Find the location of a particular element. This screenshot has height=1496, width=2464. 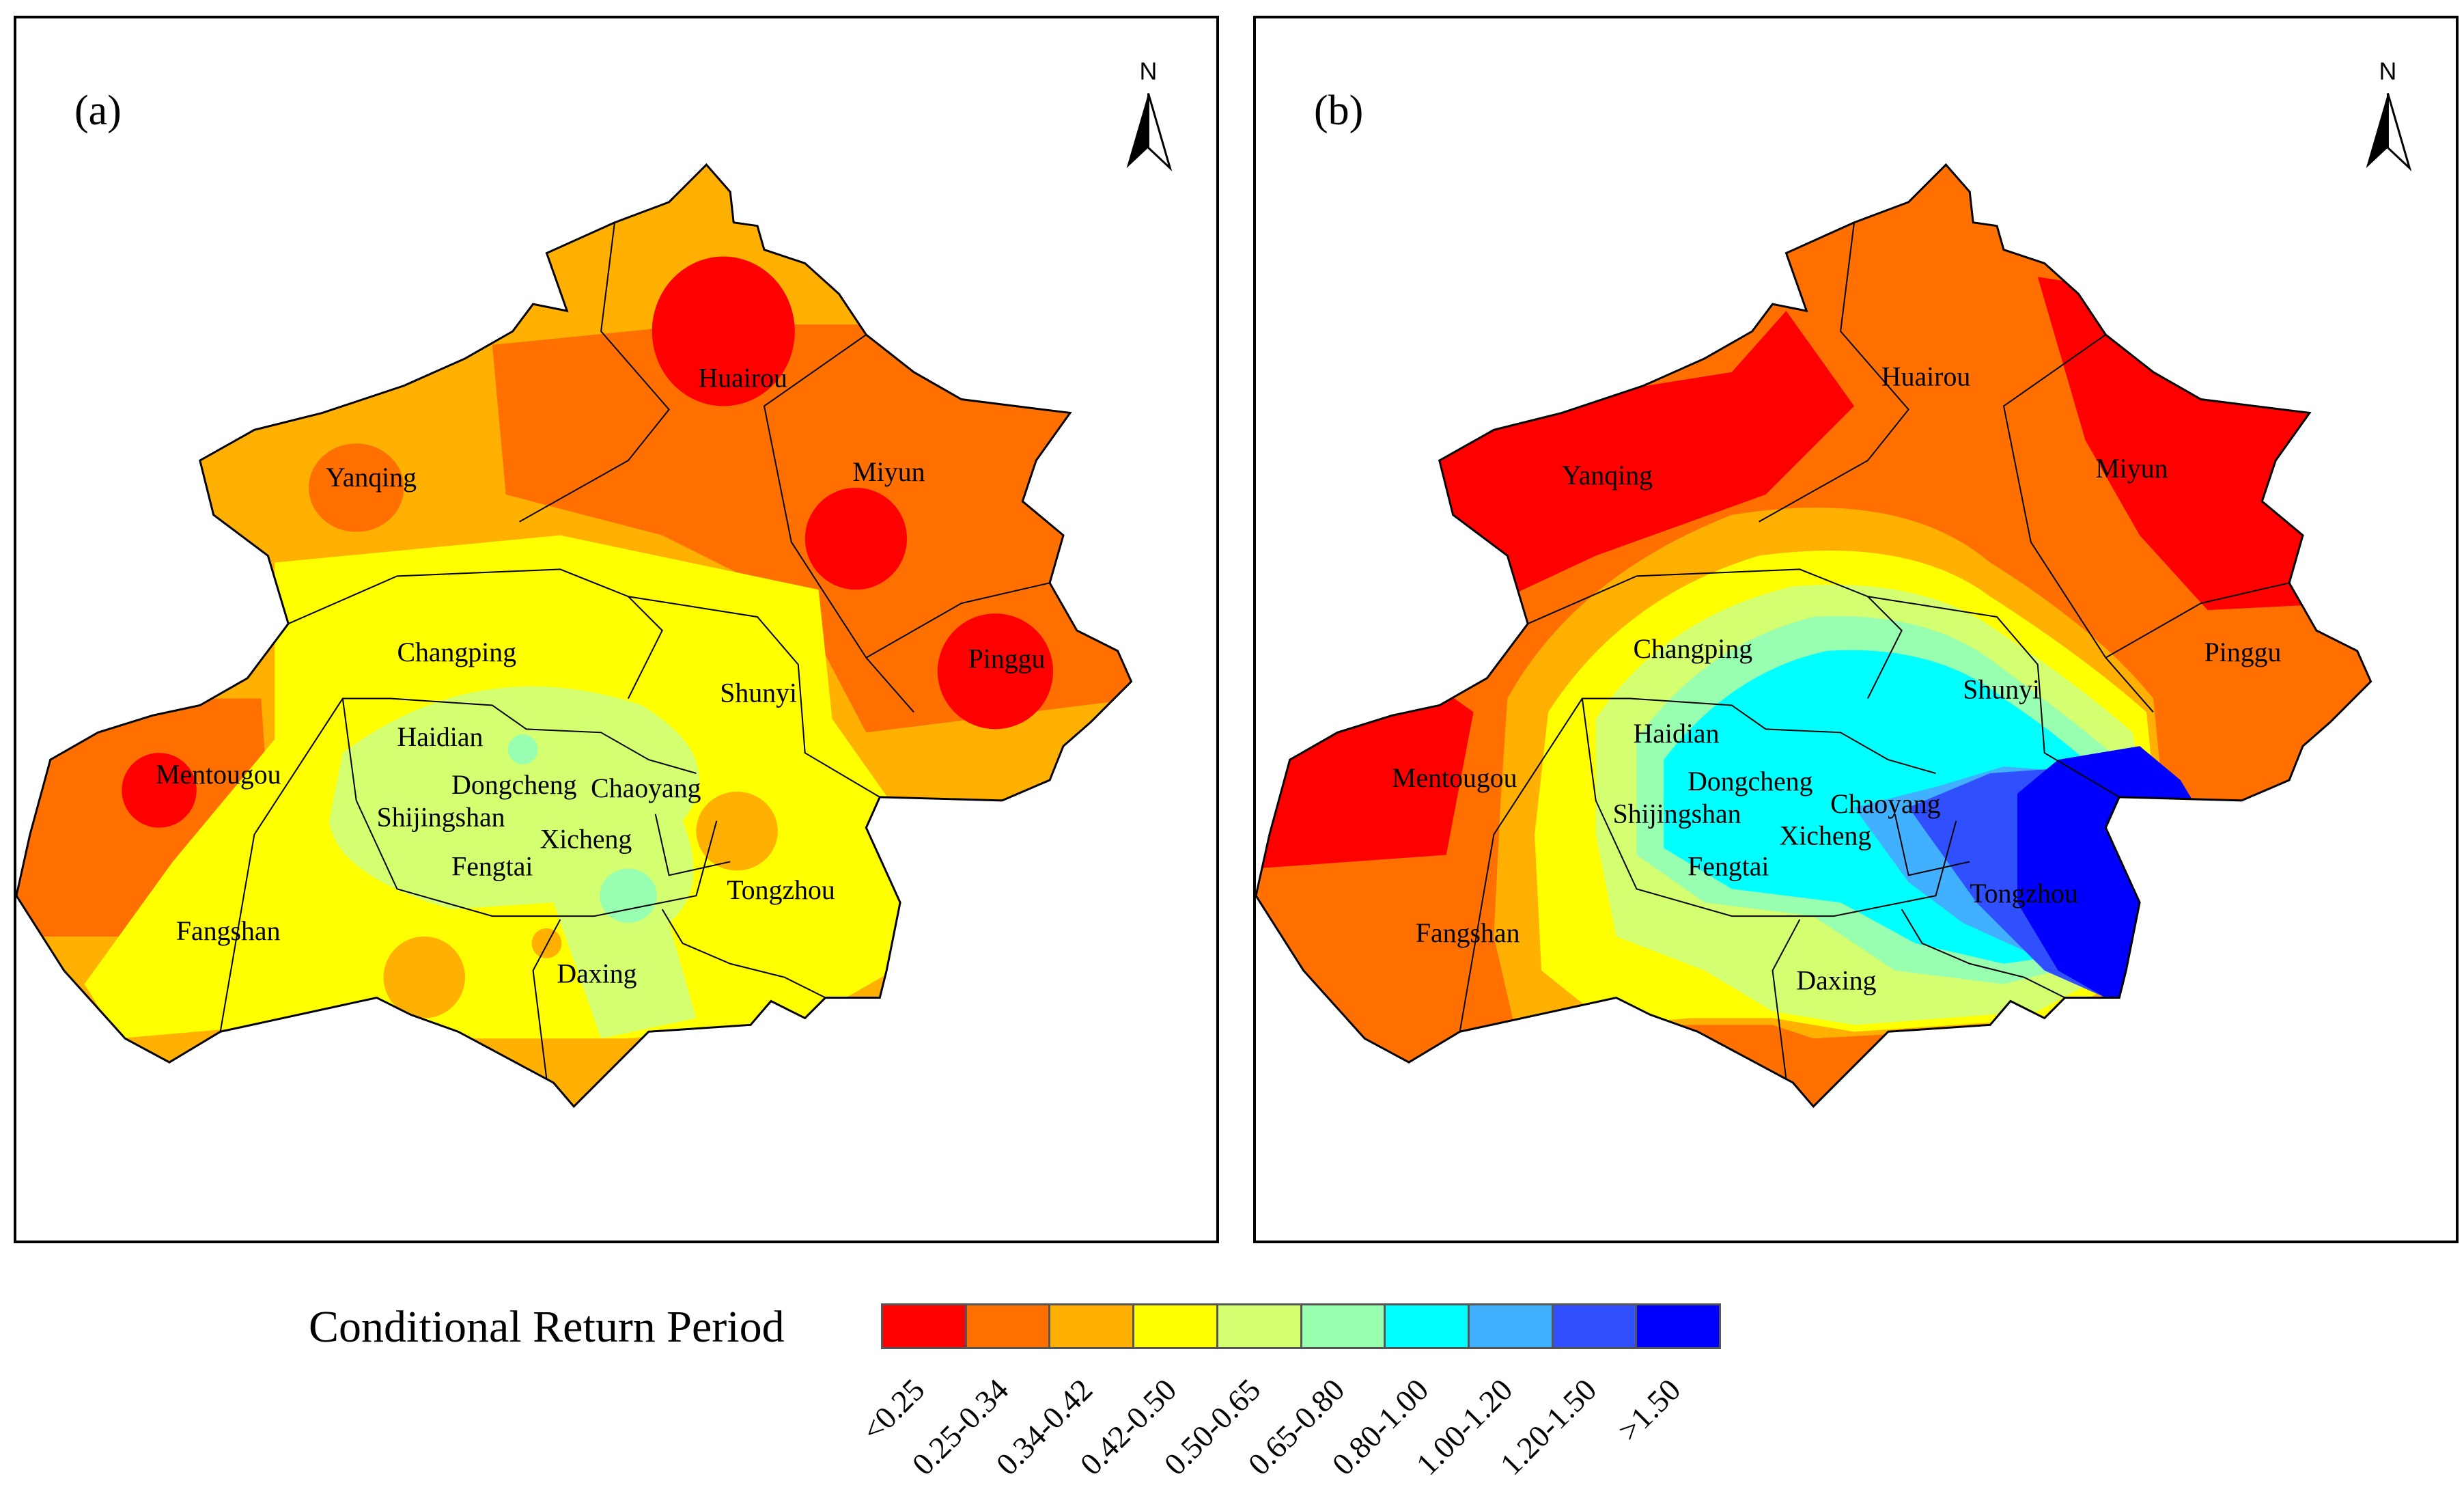

panel-label: (a) is located at coordinates (98, 110).